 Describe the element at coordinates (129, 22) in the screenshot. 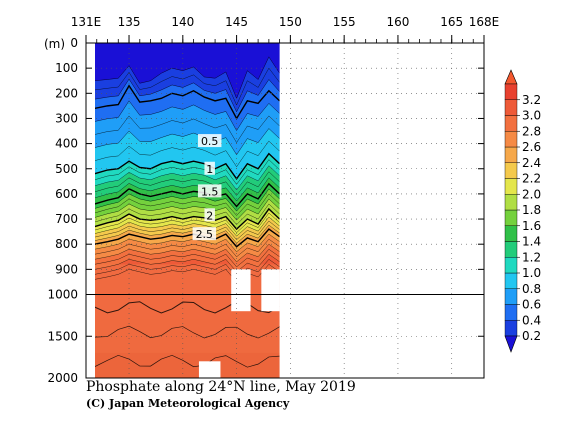

I see `x-tick-label: 135` at that location.